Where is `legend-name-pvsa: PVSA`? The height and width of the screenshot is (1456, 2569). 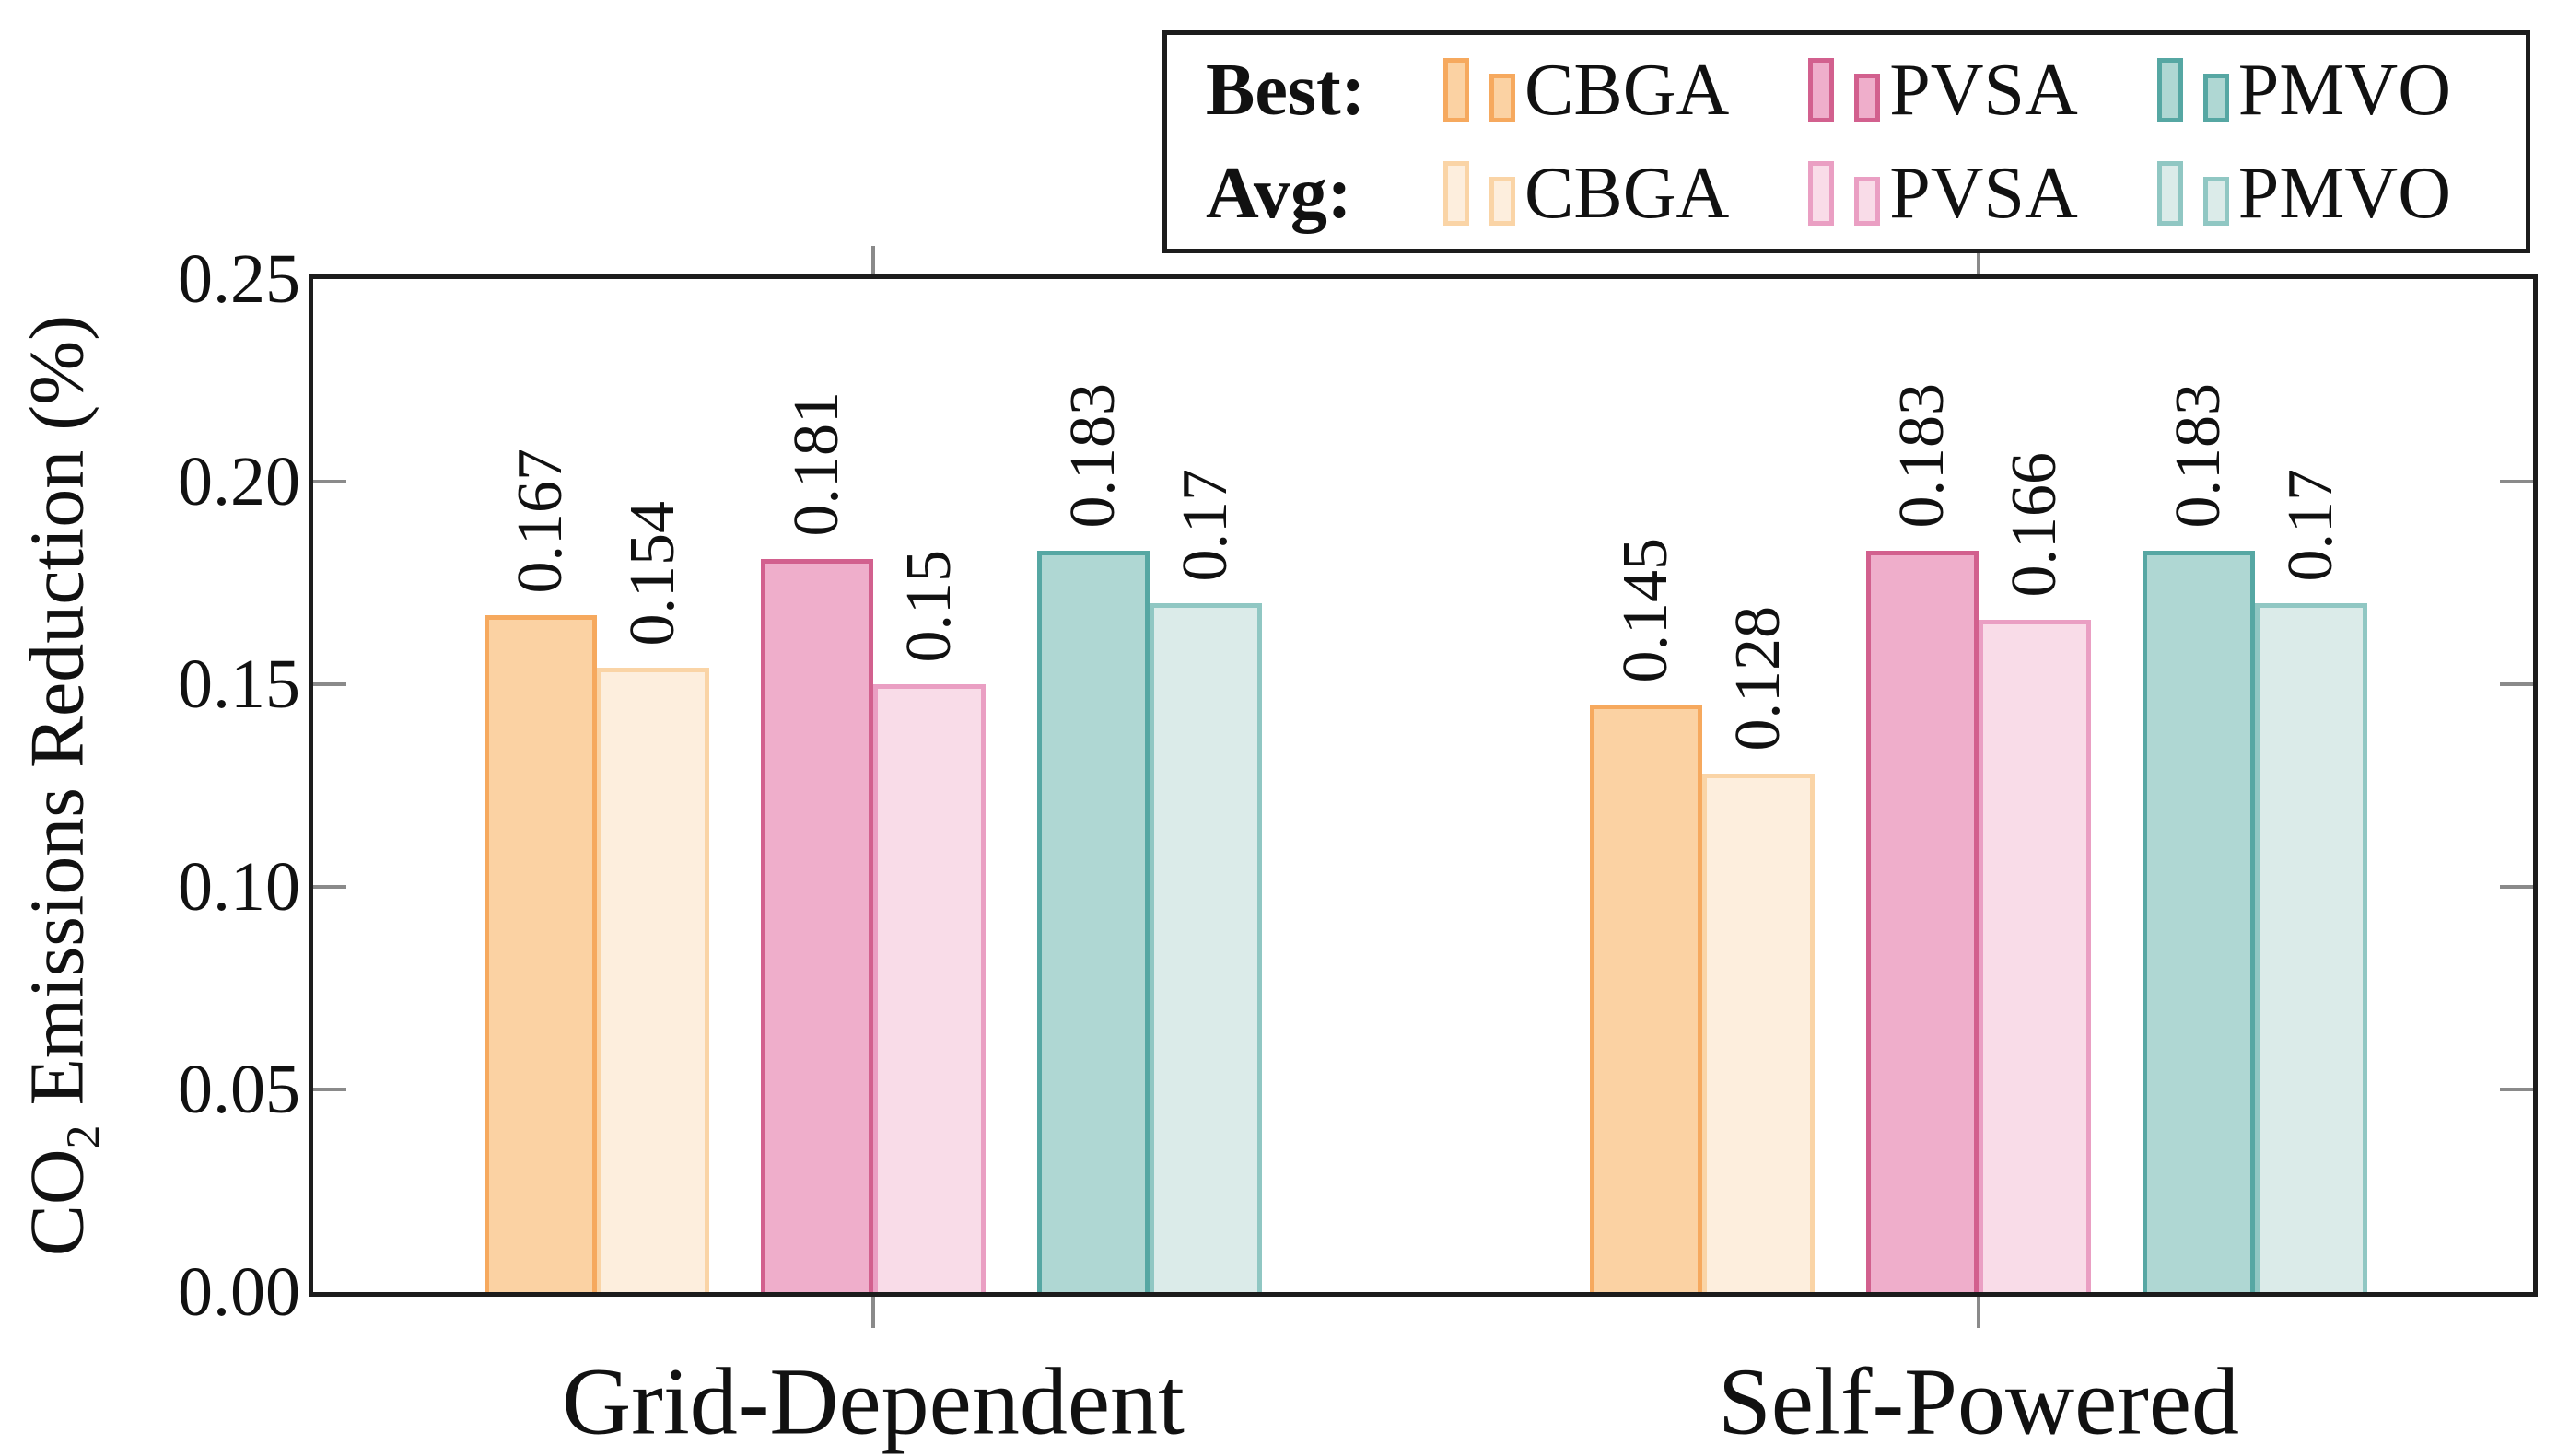 legend-name-pvsa: PVSA is located at coordinates (1984, 90).